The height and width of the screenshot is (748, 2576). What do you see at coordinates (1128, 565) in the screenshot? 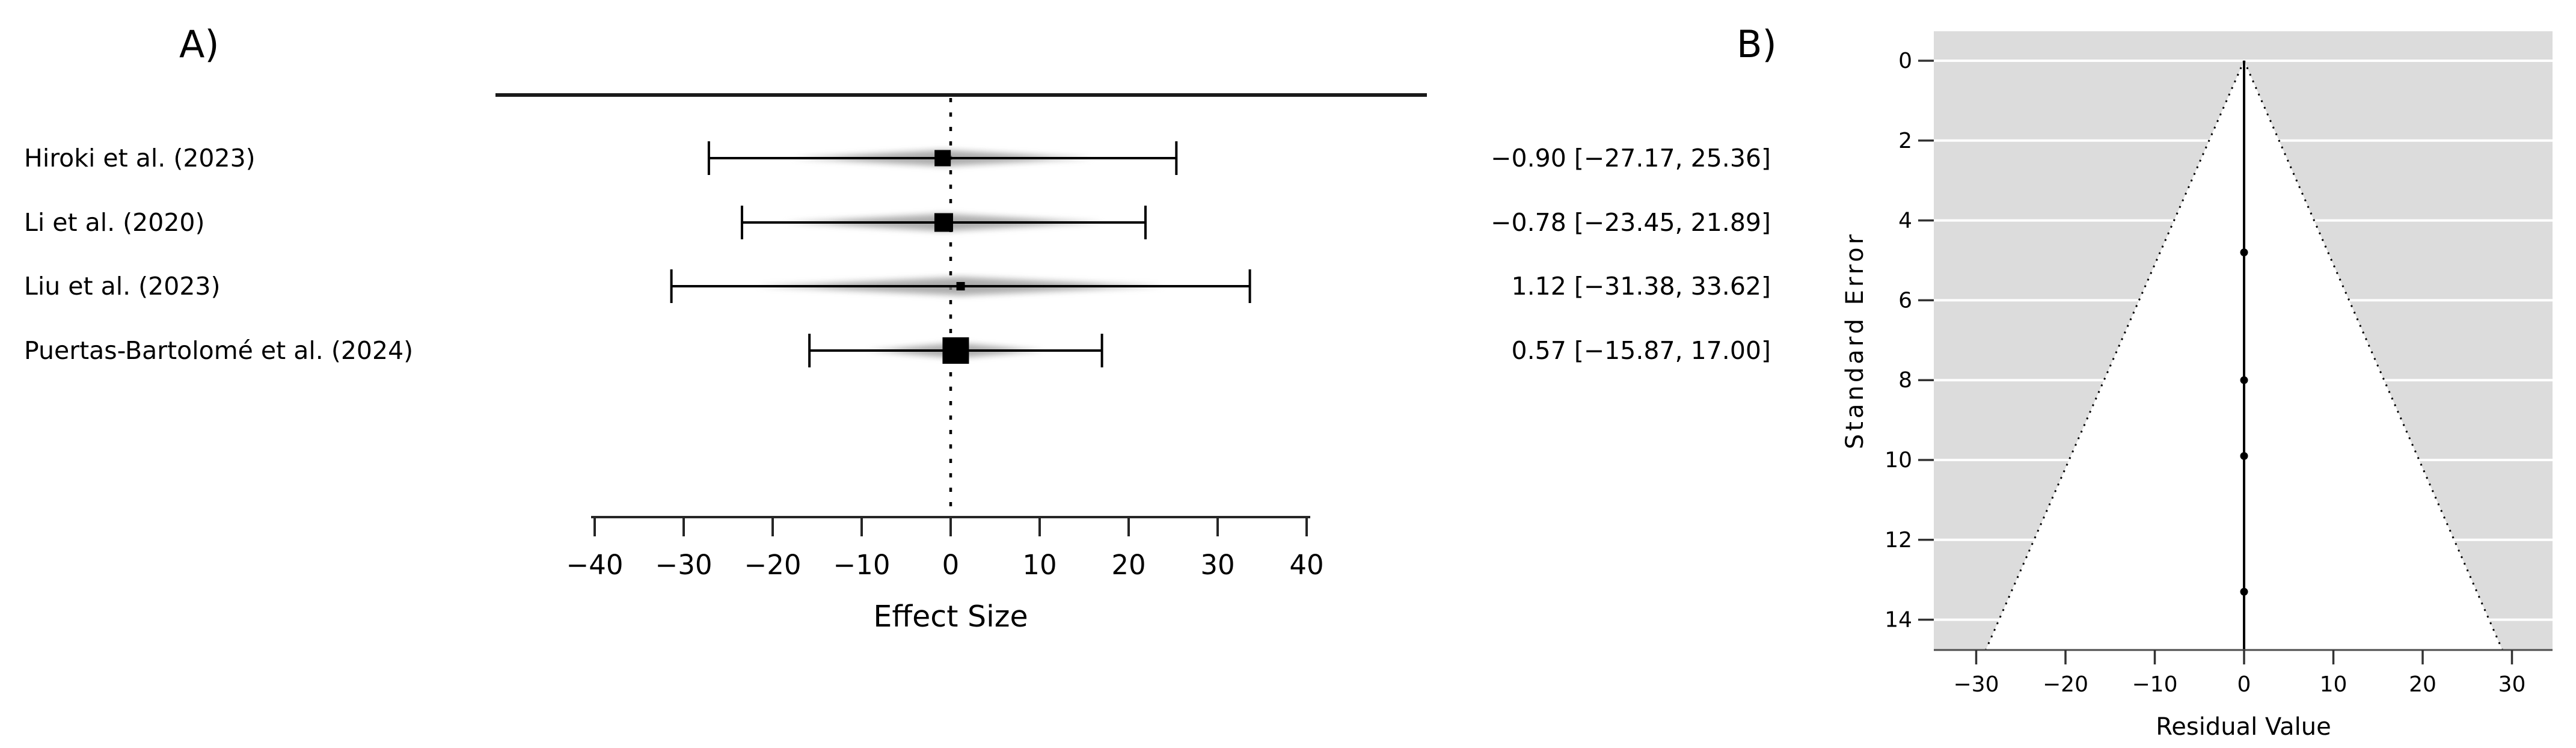
I see `axis-tick-label: 20` at bounding box center [1128, 565].